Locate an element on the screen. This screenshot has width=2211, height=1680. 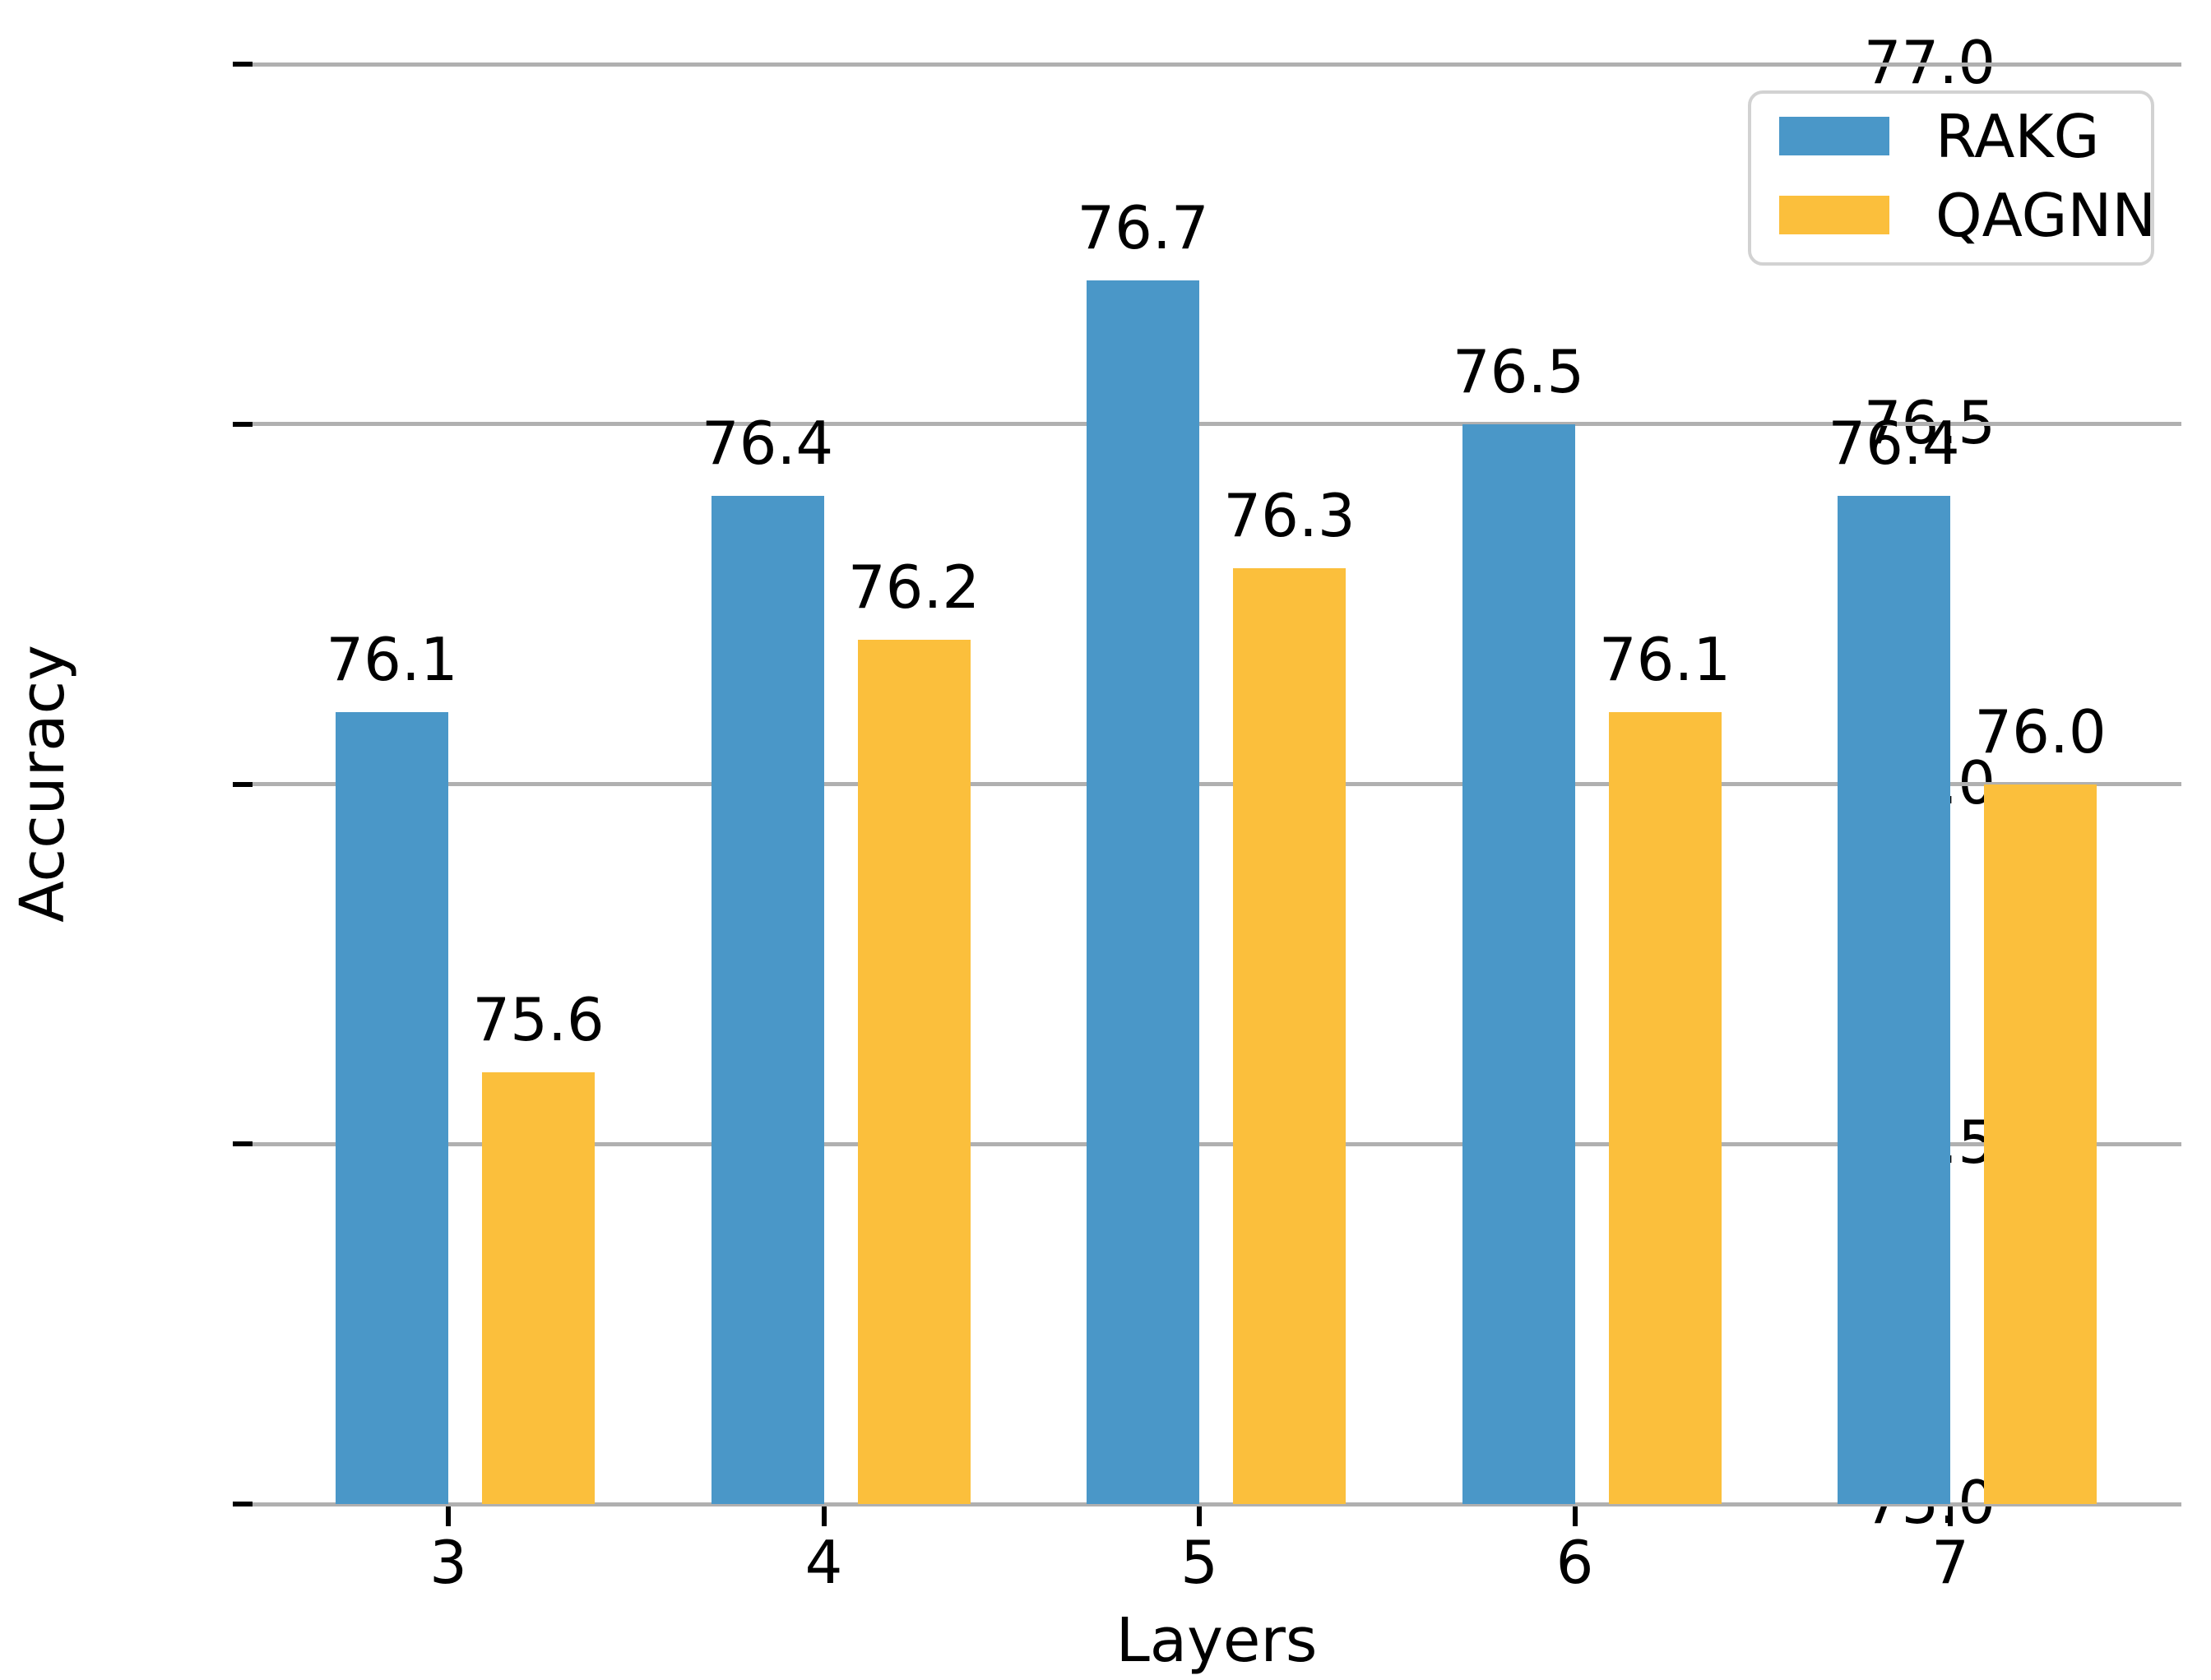
y-tick-mark-75.5 is located at coordinates (243, 1144).